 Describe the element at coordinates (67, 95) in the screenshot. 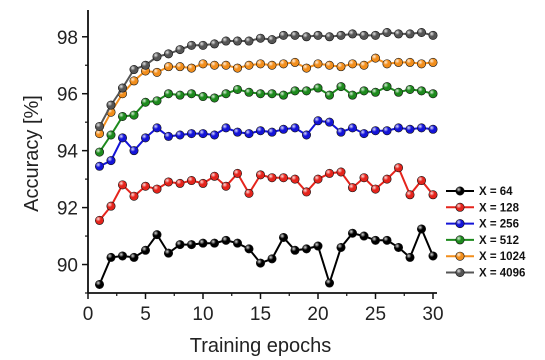

I see `y-tick-label: 96` at that location.